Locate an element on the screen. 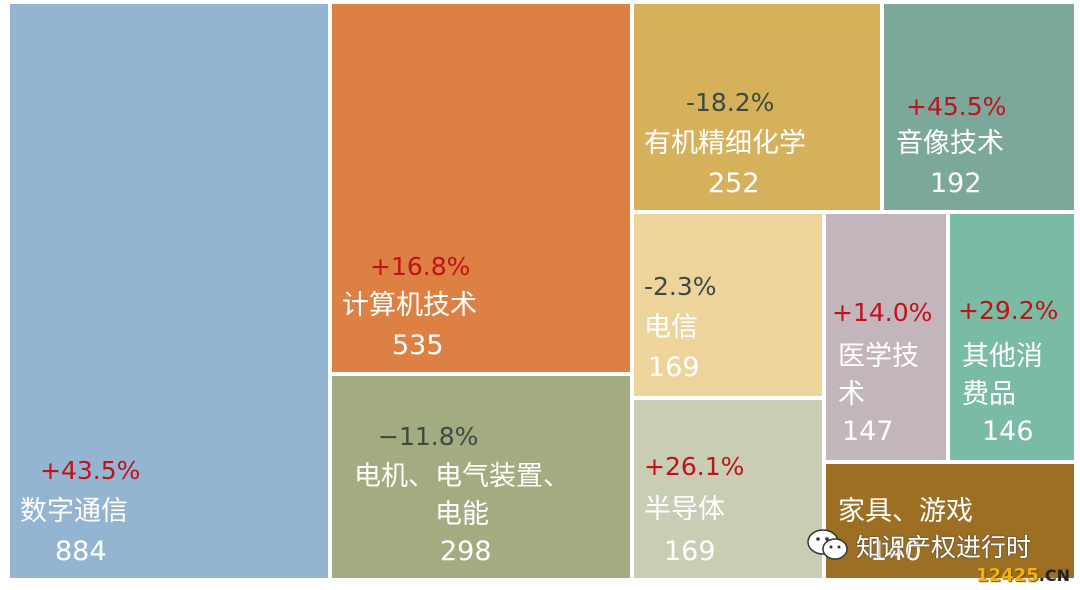 This screenshot has height=590, width=1080. tile-value-label: 535 is located at coordinates (418, 345).